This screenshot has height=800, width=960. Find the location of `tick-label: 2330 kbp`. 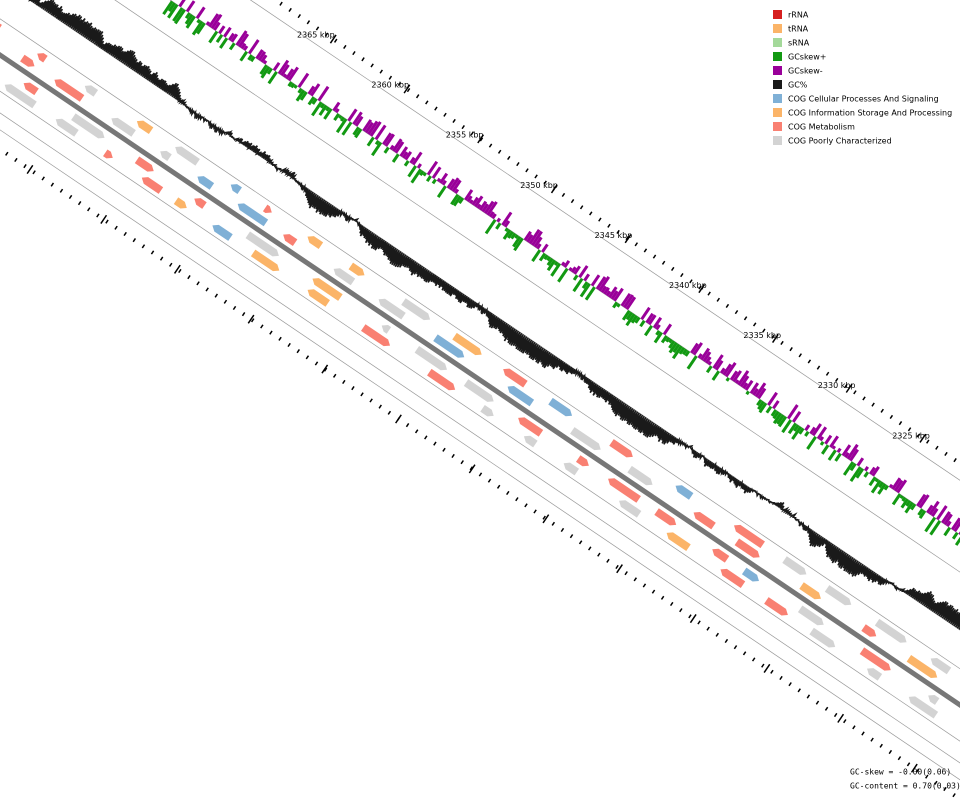

tick-label: 2330 kbp is located at coordinates (837, 385).